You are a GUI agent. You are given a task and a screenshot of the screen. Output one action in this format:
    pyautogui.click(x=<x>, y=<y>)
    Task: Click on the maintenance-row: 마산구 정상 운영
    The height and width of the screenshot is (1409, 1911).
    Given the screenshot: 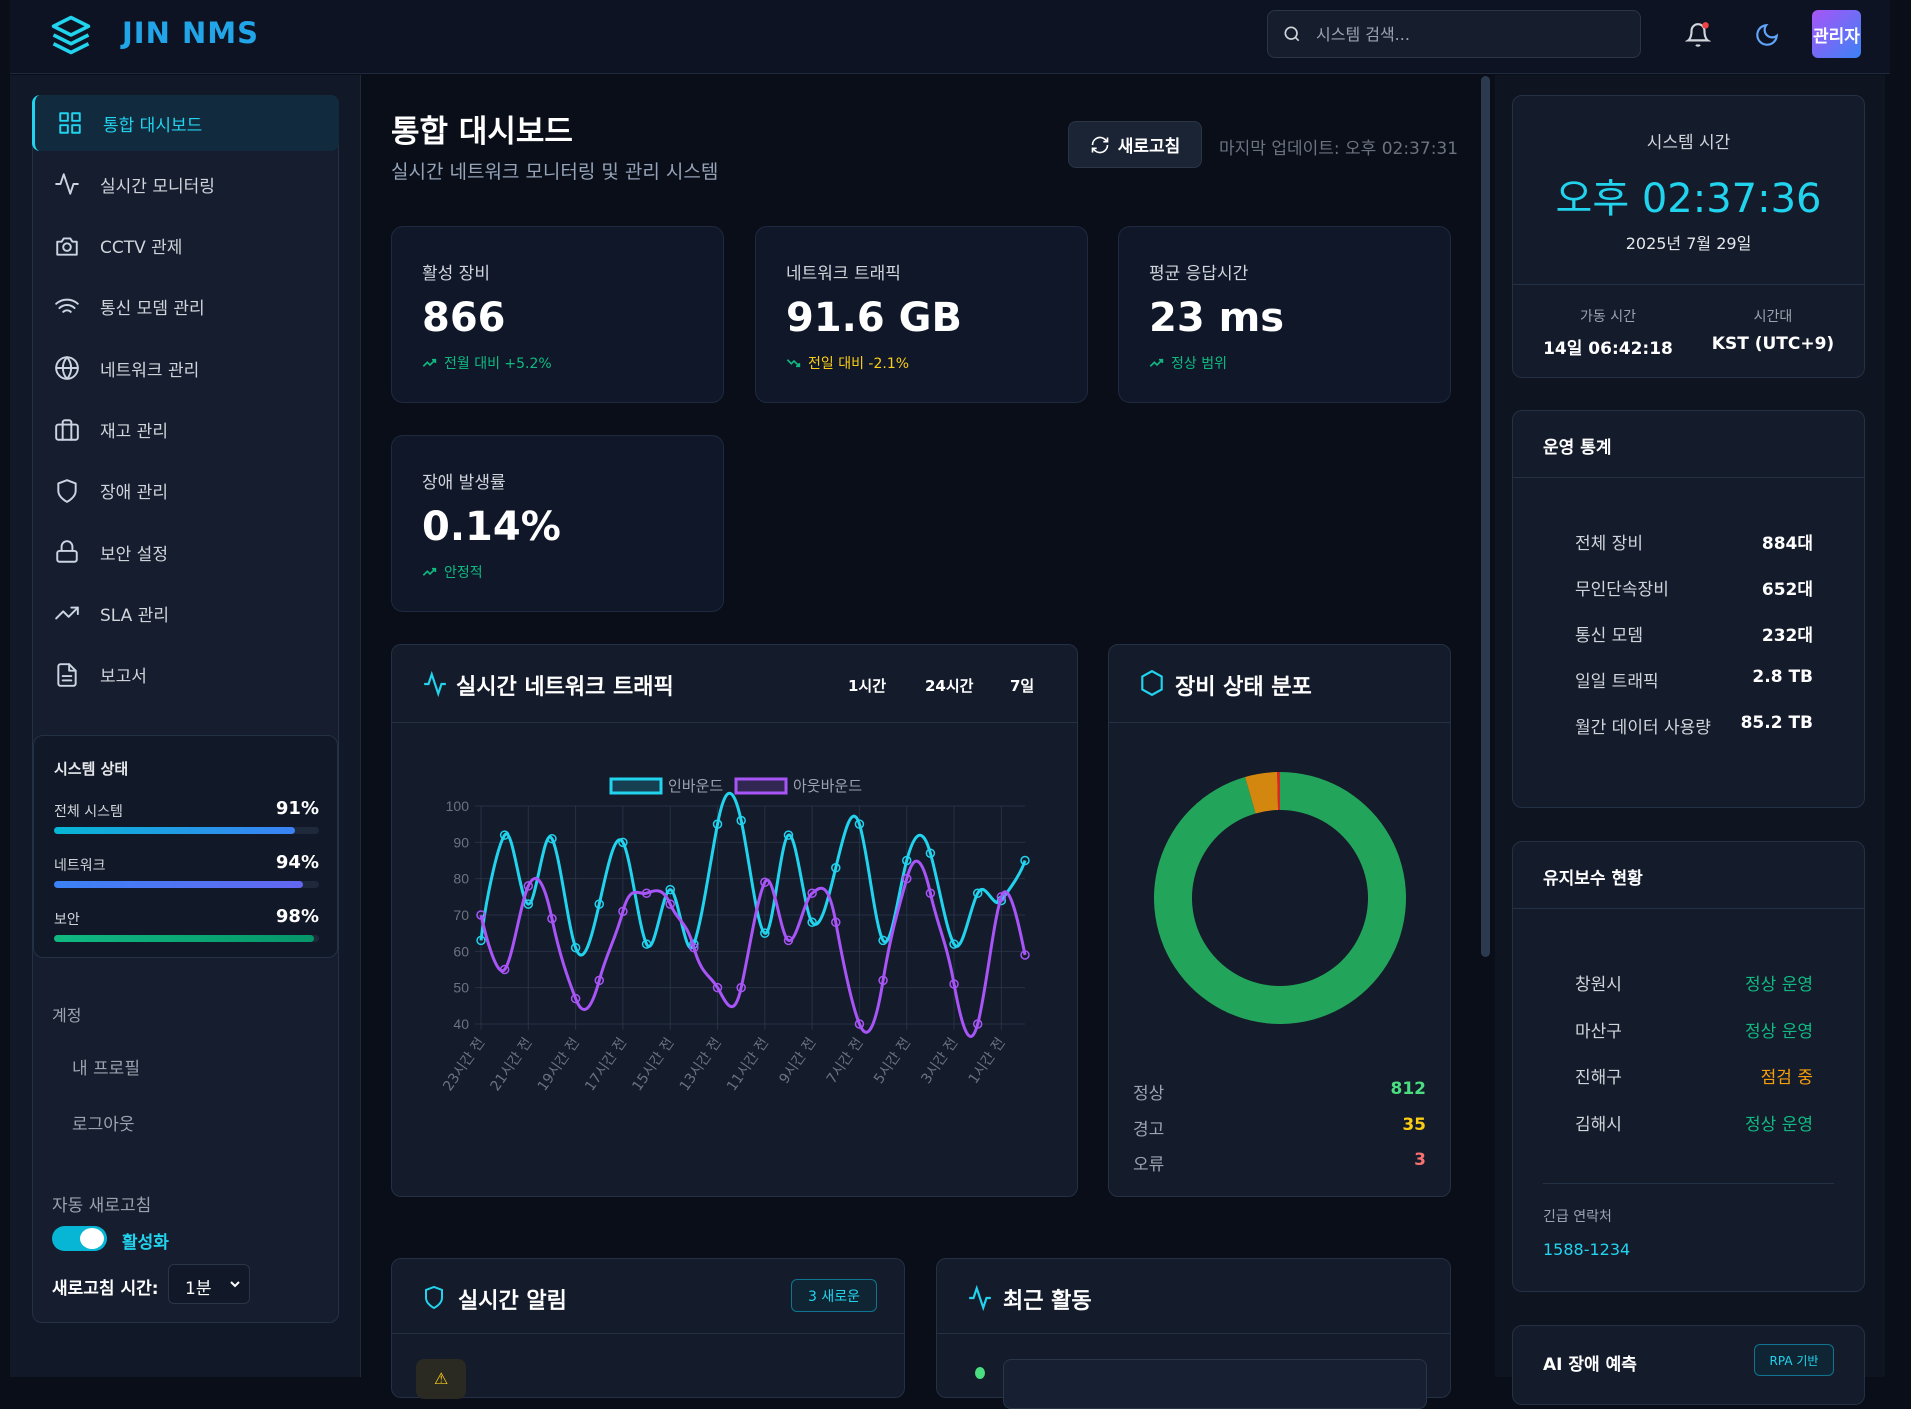 What is the action you would take?
    pyautogui.click(x=1694, y=1029)
    